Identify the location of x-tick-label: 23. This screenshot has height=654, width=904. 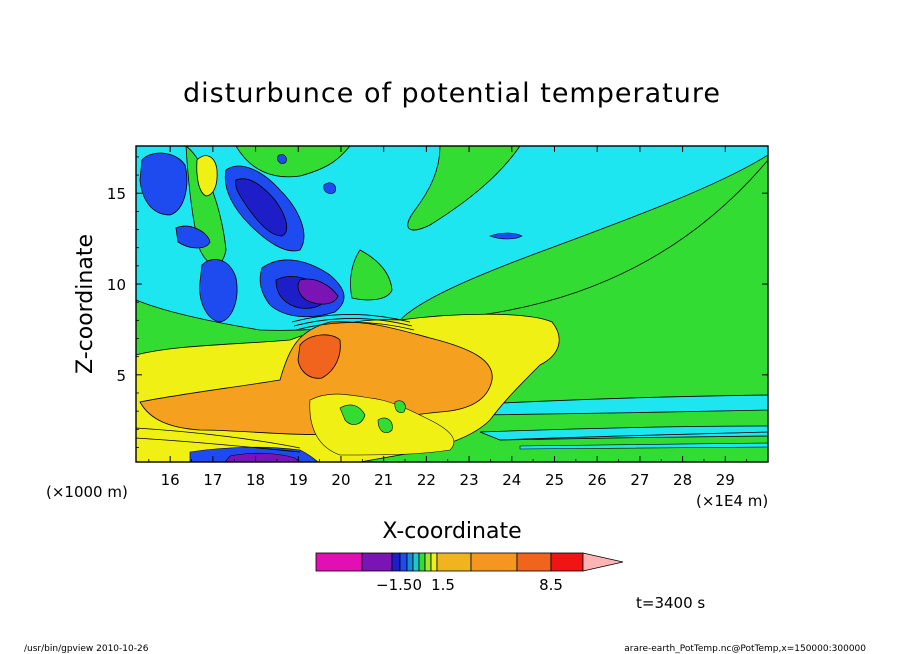
(469, 480).